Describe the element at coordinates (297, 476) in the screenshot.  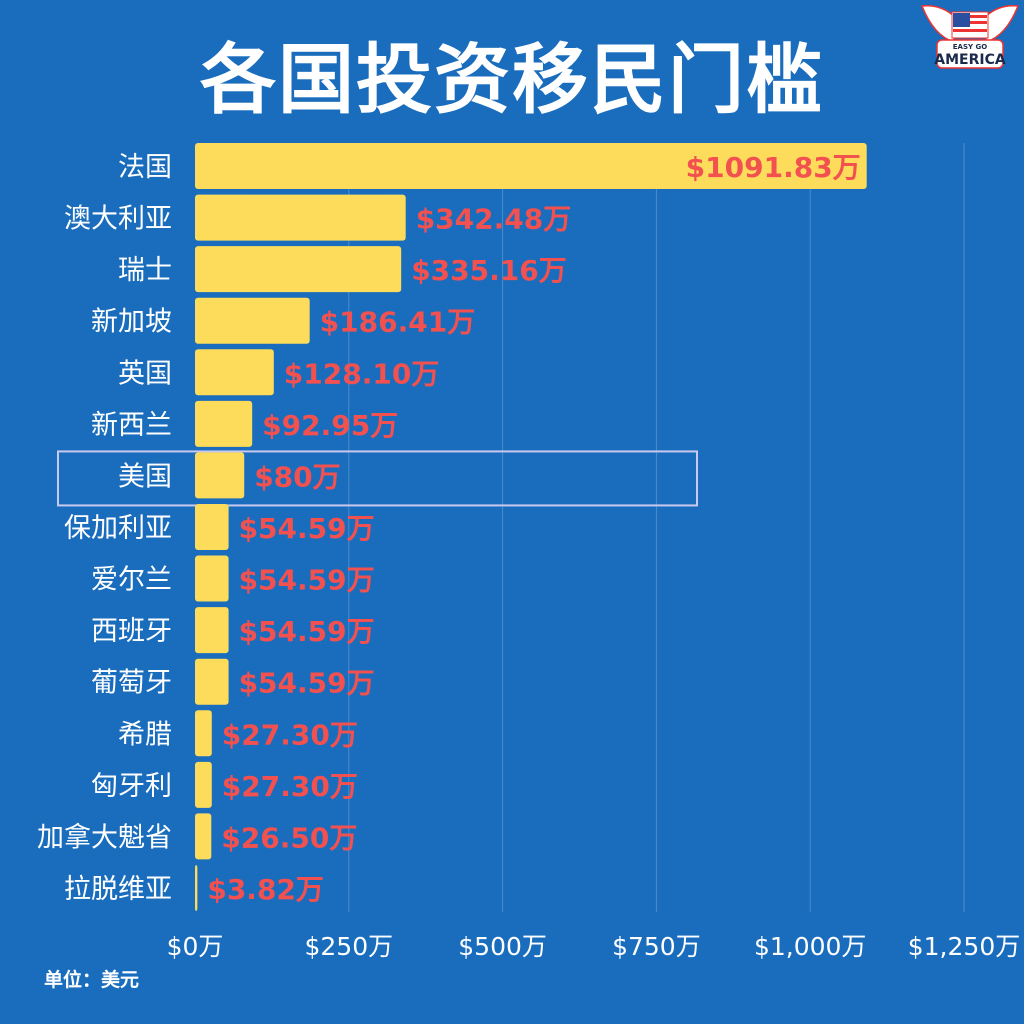
I see `data-label: $80万` at that location.